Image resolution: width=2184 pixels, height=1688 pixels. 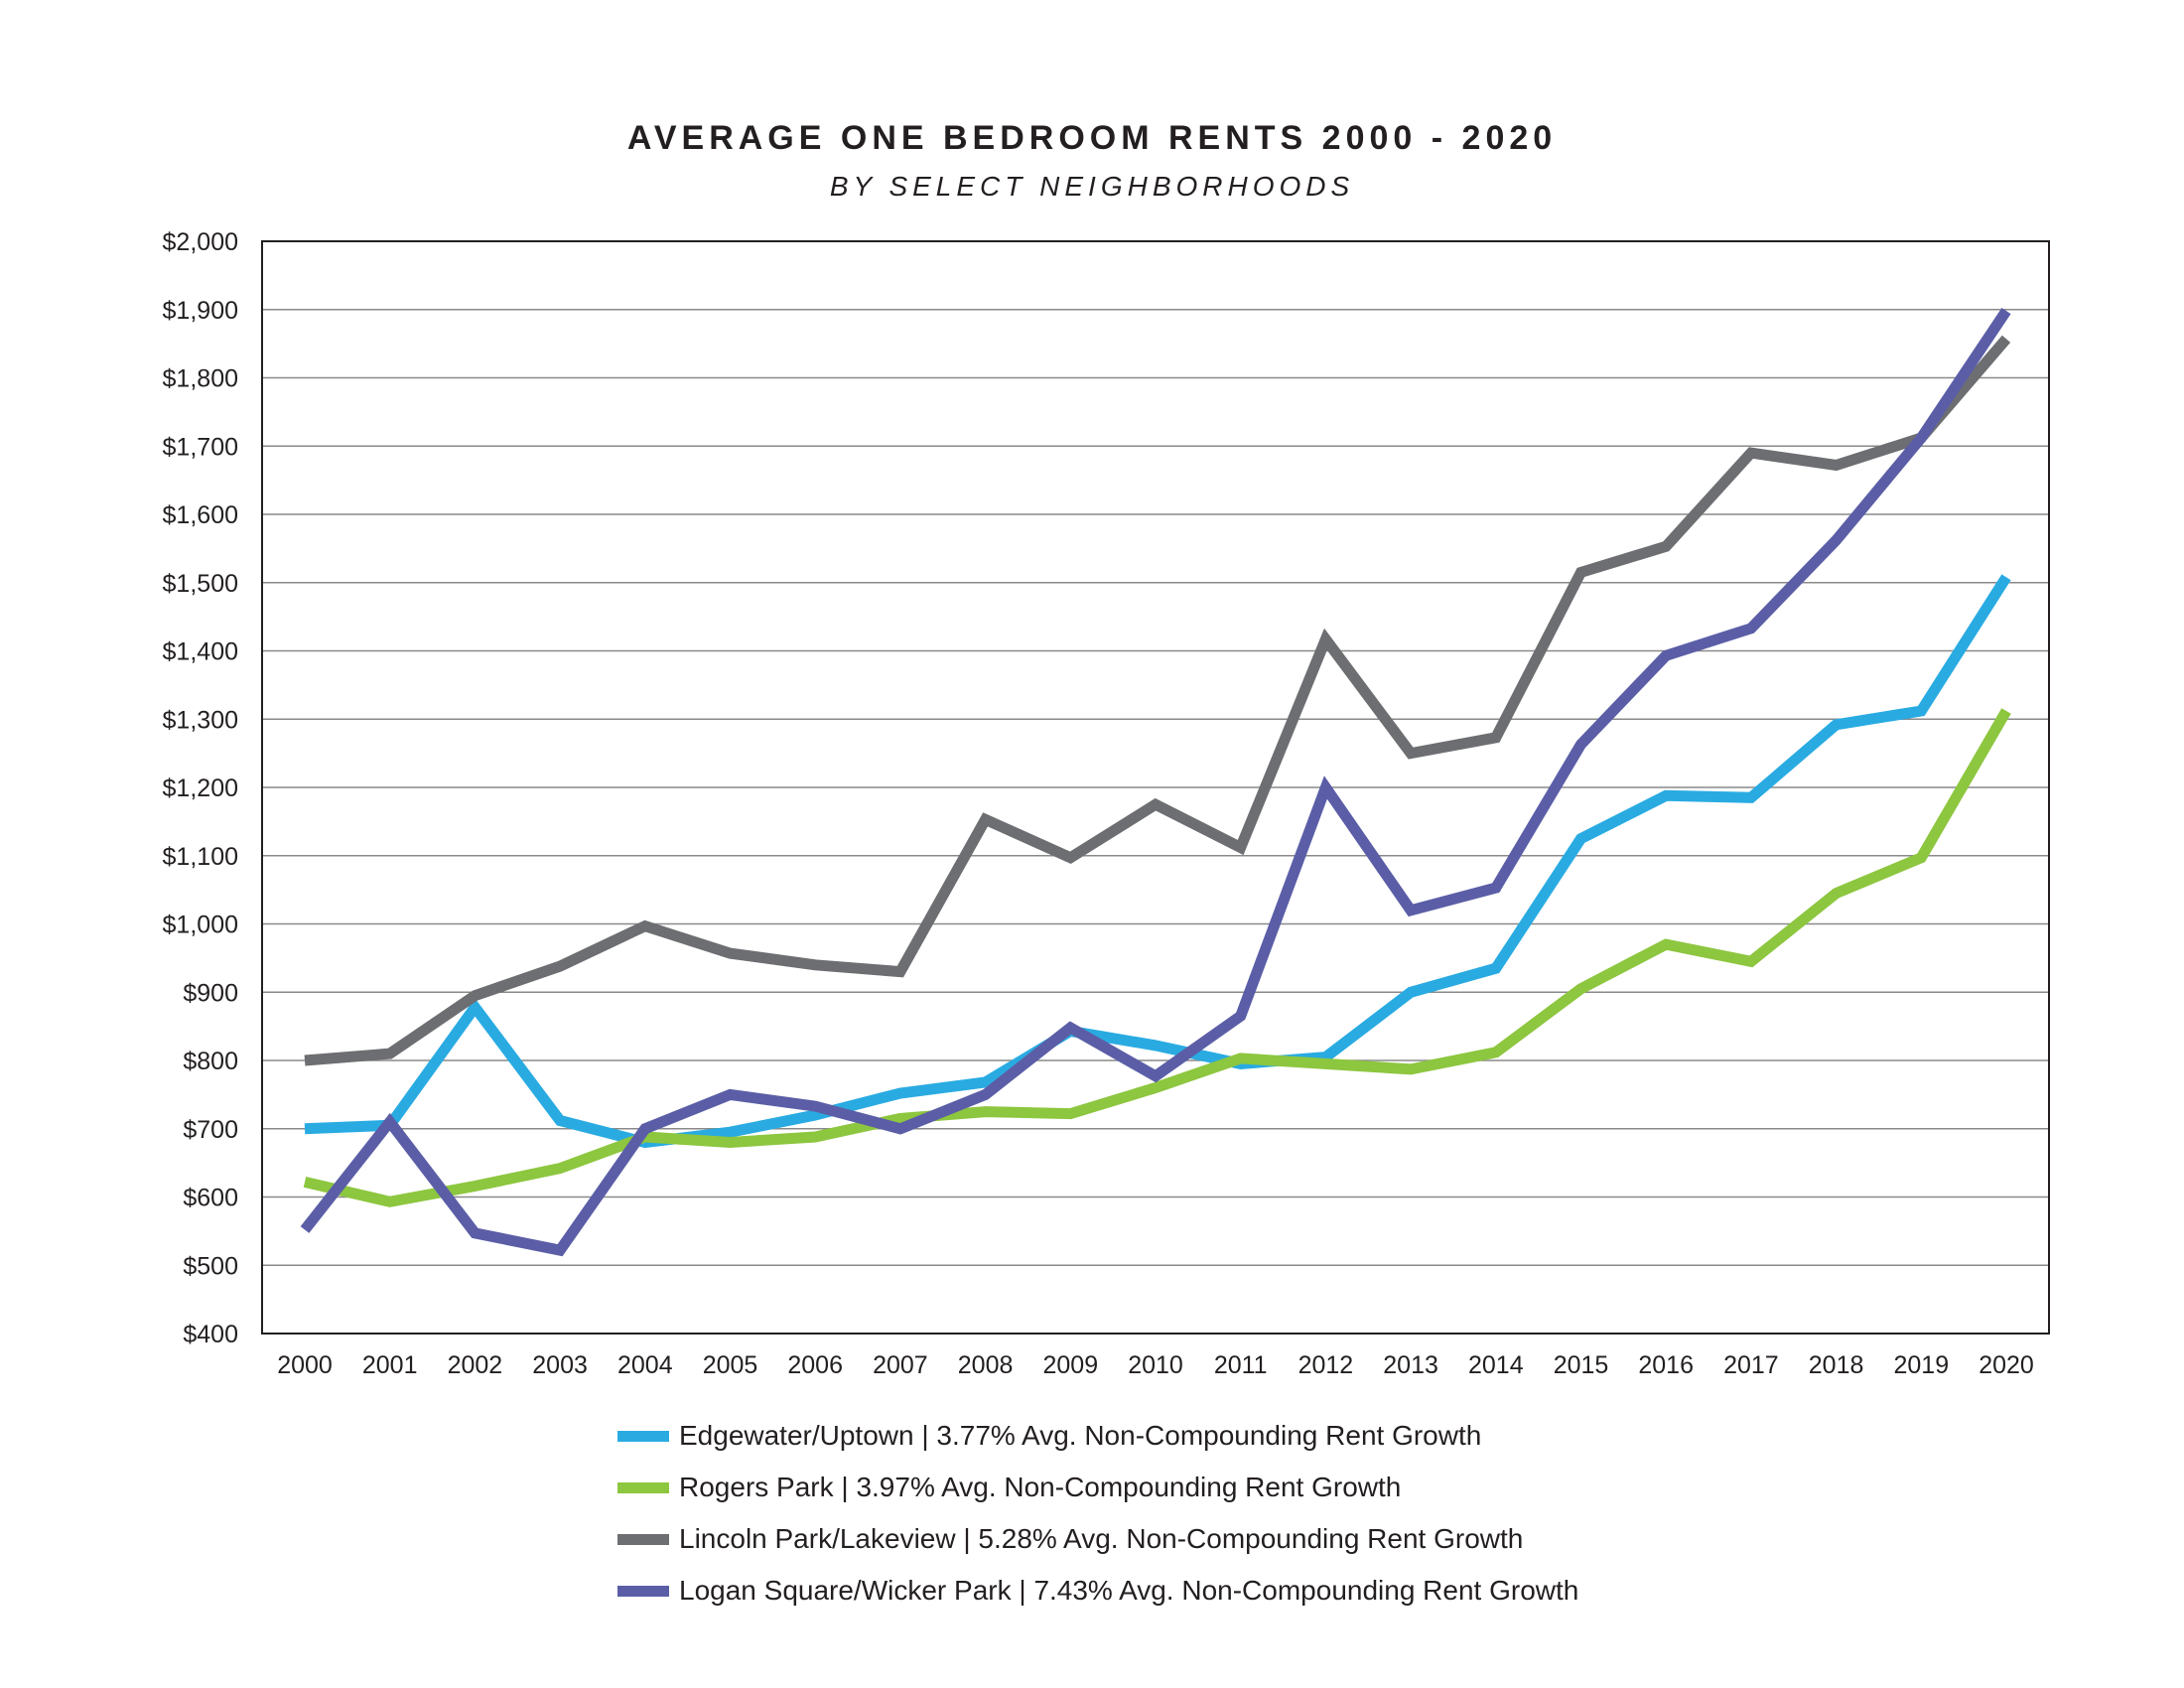 I want to click on x-tick-label: 2019, so click(x=1921, y=1365).